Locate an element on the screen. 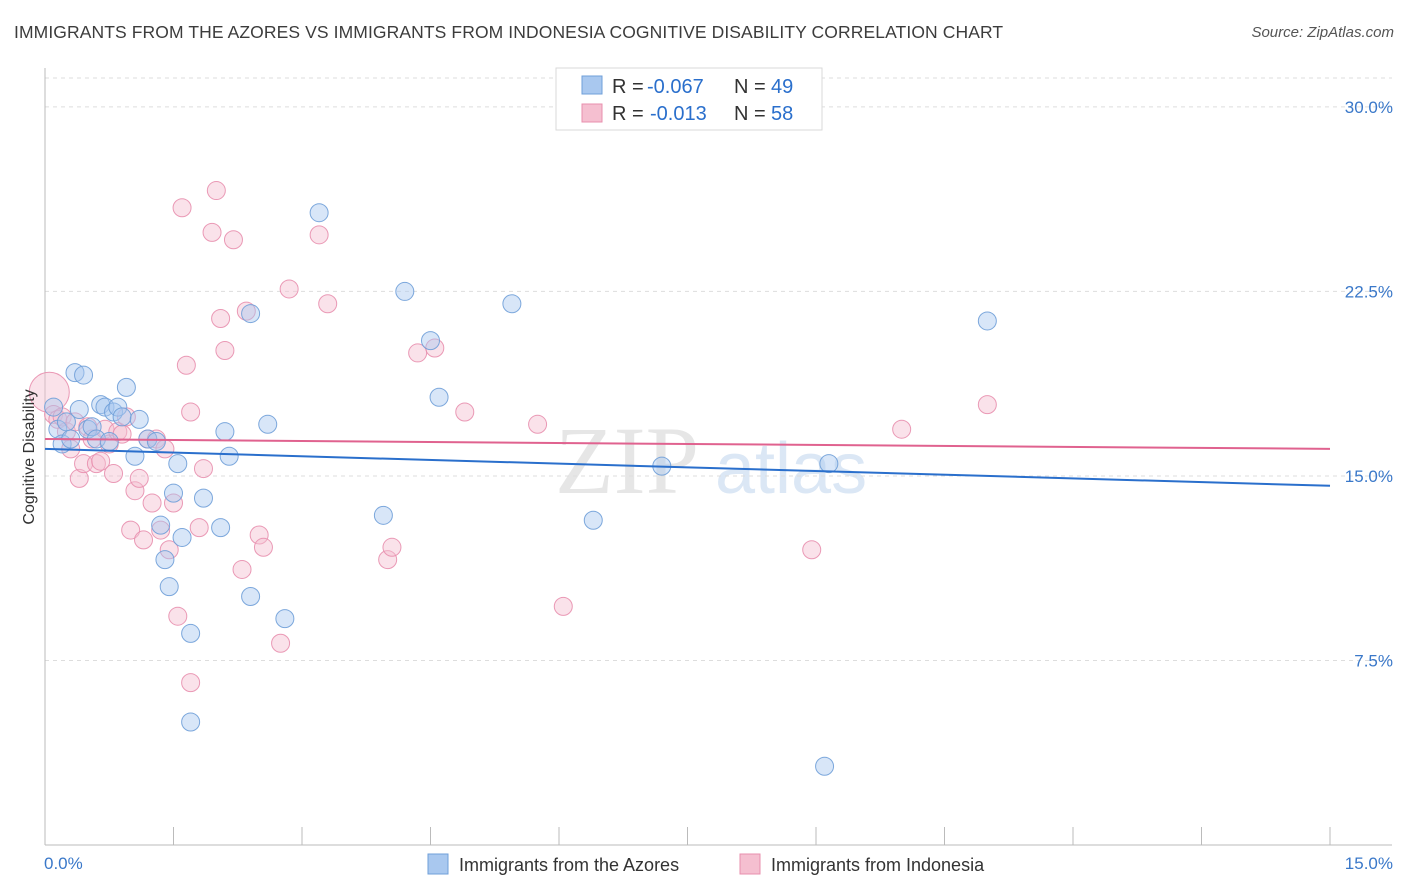  stats-n-value-blue: 49 is located at coordinates (782, 87).